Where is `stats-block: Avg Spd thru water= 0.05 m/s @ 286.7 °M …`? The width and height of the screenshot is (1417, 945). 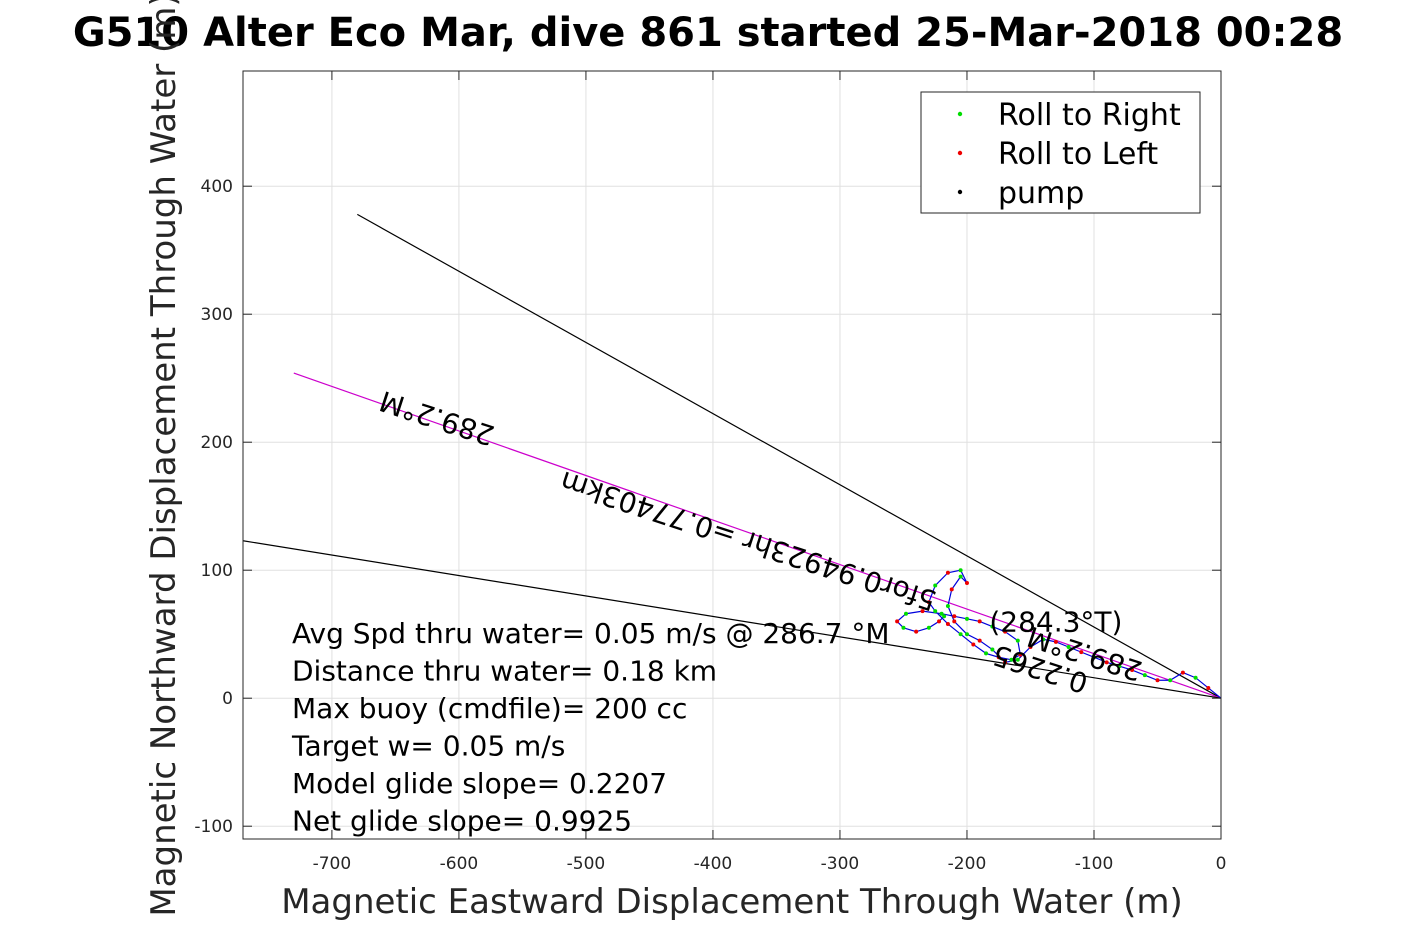
stats-block: Avg Spd thru water= 0.05 m/s @ 286.7 °M … is located at coordinates (590, 727).